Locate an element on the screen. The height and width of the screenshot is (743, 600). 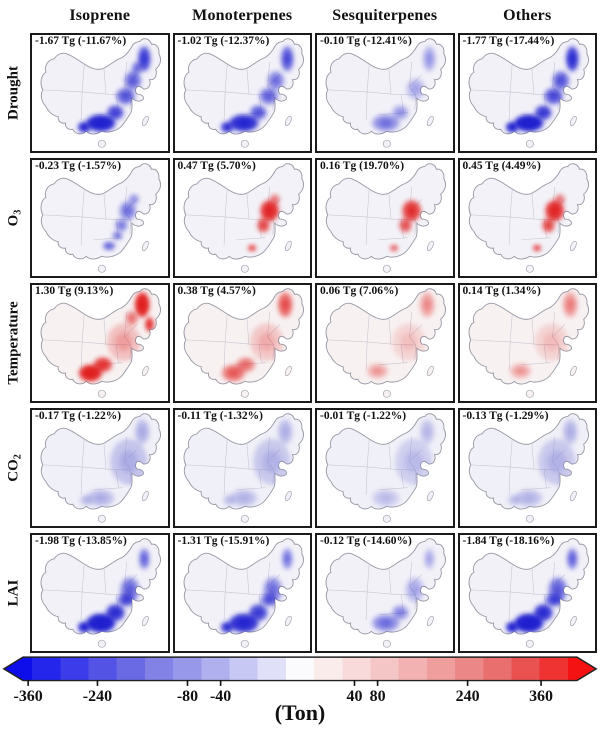
panel-annotation: -1.98 Tg (-13.85%) is located at coordinates (81, 541).